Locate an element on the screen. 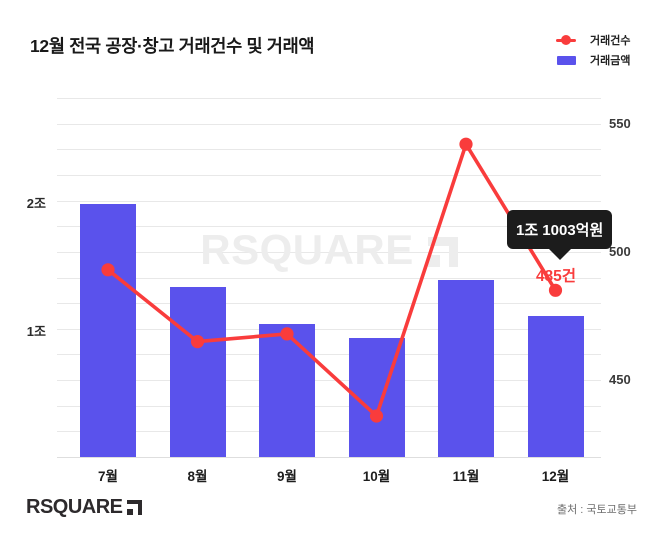 This screenshot has width=664, height=544. square-marker-icon is located at coordinates (566, 60).